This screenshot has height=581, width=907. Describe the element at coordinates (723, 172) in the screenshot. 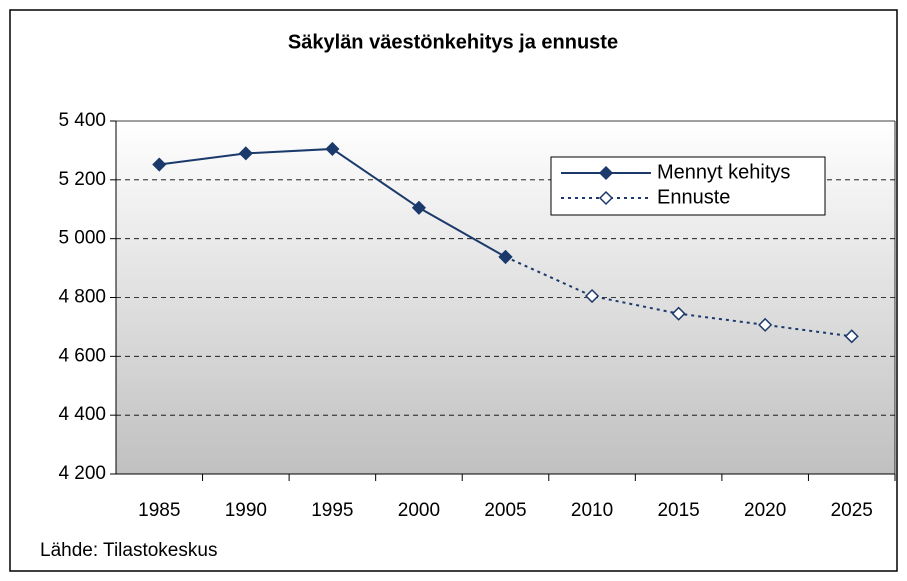

I see `legend-label: Mennyt kehitys` at that location.